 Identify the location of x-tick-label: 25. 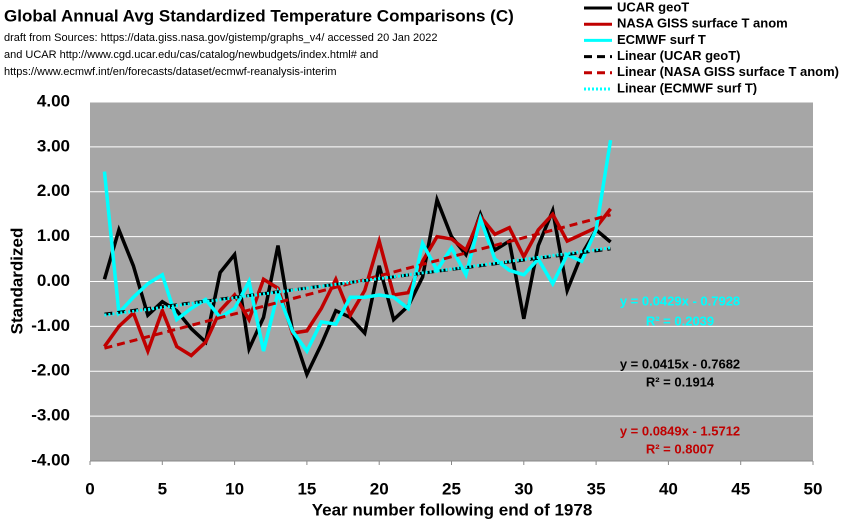
(451, 488).